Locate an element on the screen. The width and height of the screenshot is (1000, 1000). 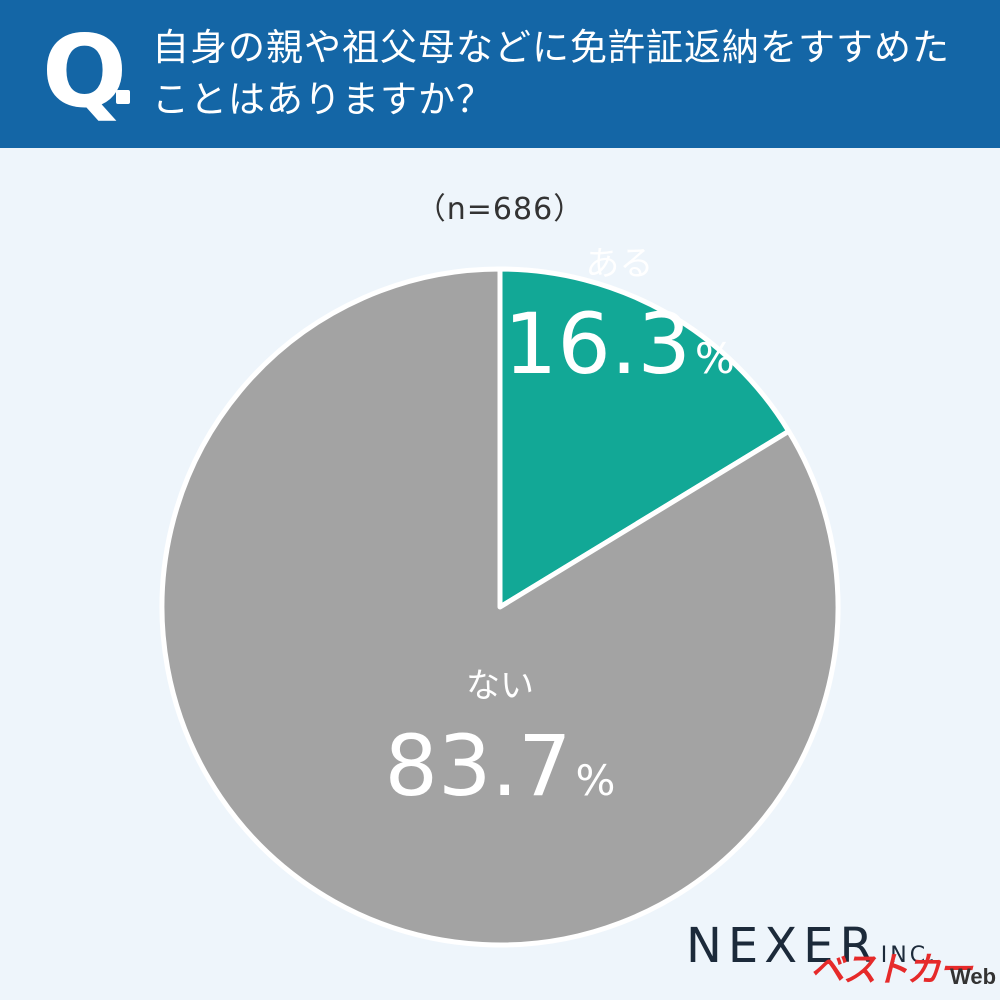
watermark-logo: ベストカー is located at coordinates (891, 970).